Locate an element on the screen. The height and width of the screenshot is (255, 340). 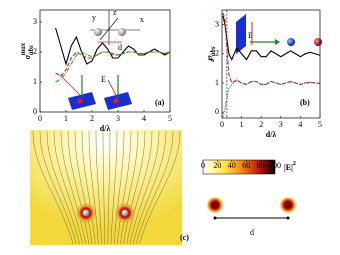
panel-label: (a) is located at coordinates (160, 102).